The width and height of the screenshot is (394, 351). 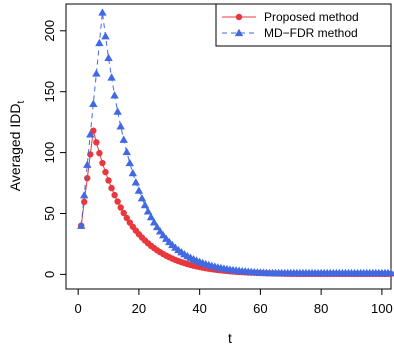 I want to click on y-tick-label: 200, so click(x=49, y=31).